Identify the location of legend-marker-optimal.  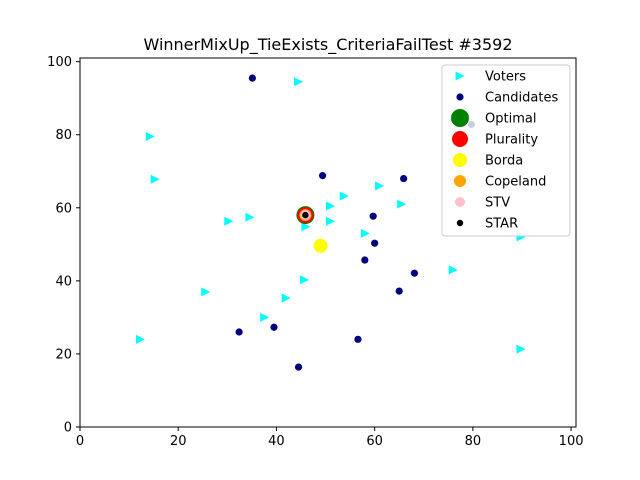
(460, 118).